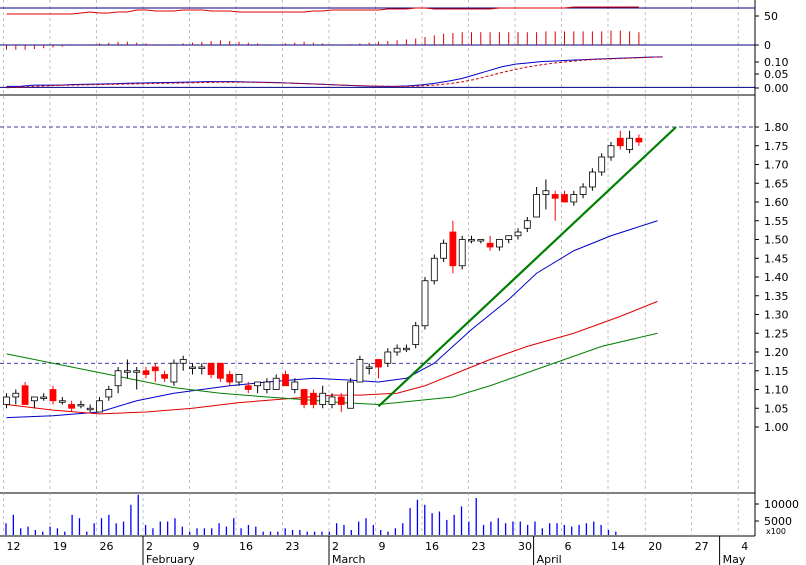  Describe the element at coordinates (776, 221) in the screenshot. I see `price-tick-label: 1.55` at that location.